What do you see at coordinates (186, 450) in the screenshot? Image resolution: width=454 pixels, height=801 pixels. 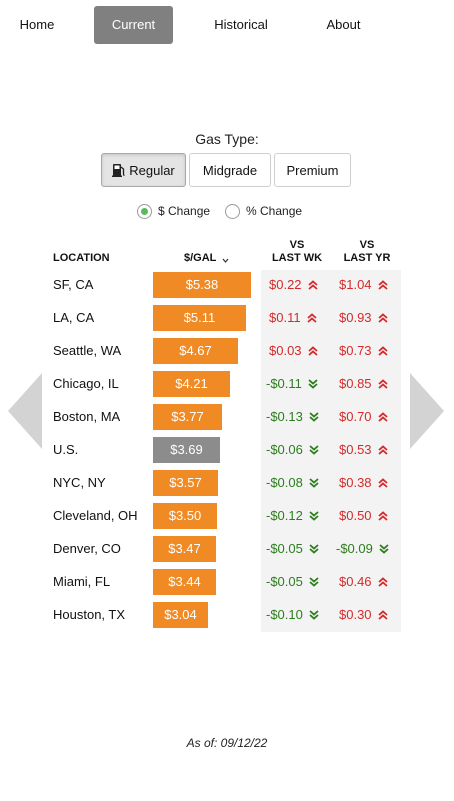 I see `price-bar: $3.69` at bounding box center [186, 450].